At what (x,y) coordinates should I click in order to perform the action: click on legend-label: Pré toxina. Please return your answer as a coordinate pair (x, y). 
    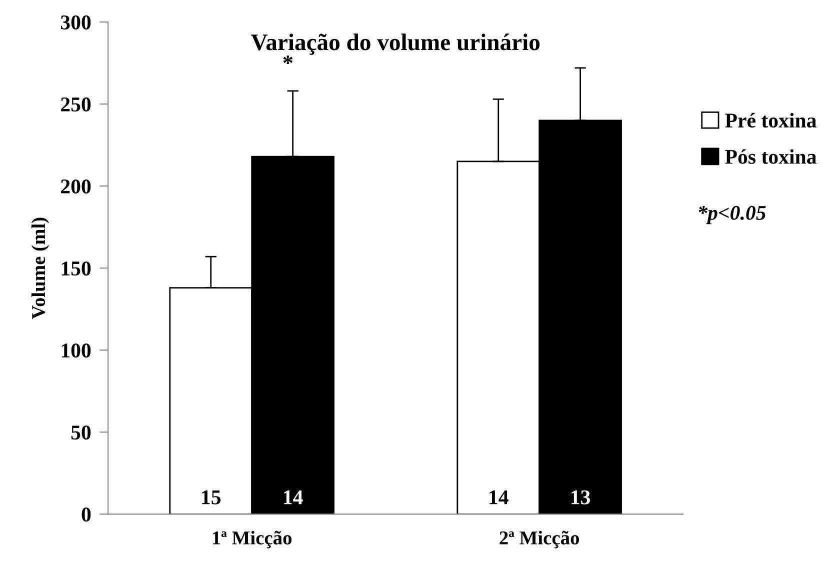
    Looking at the image, I should click on (770, 120).